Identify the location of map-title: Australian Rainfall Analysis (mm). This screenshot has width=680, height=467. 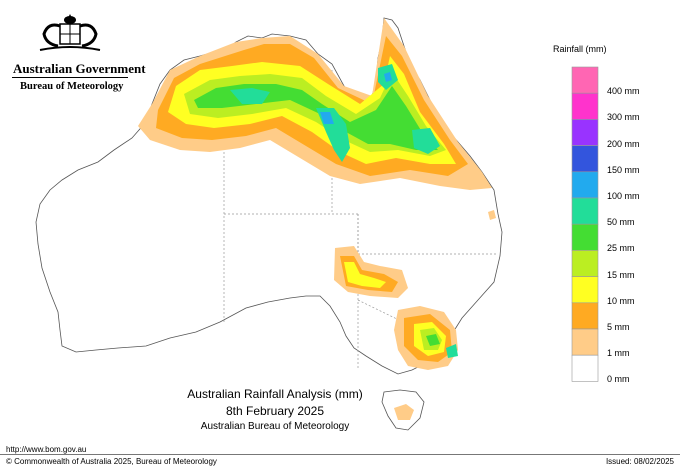
(275, 394).